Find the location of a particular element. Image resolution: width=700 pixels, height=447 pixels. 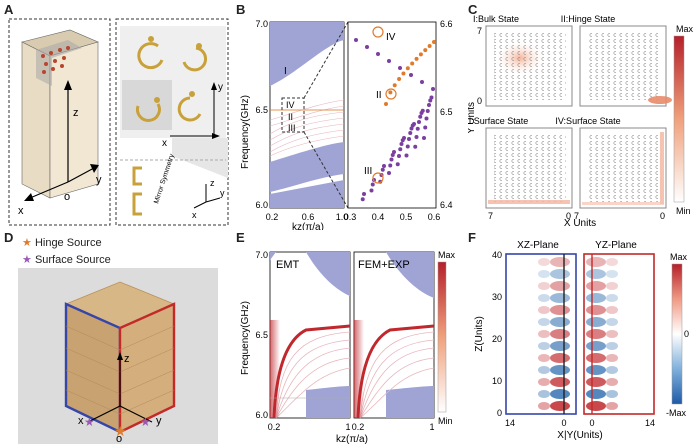

svg-text: 10 is located at coordinates (497, 381).